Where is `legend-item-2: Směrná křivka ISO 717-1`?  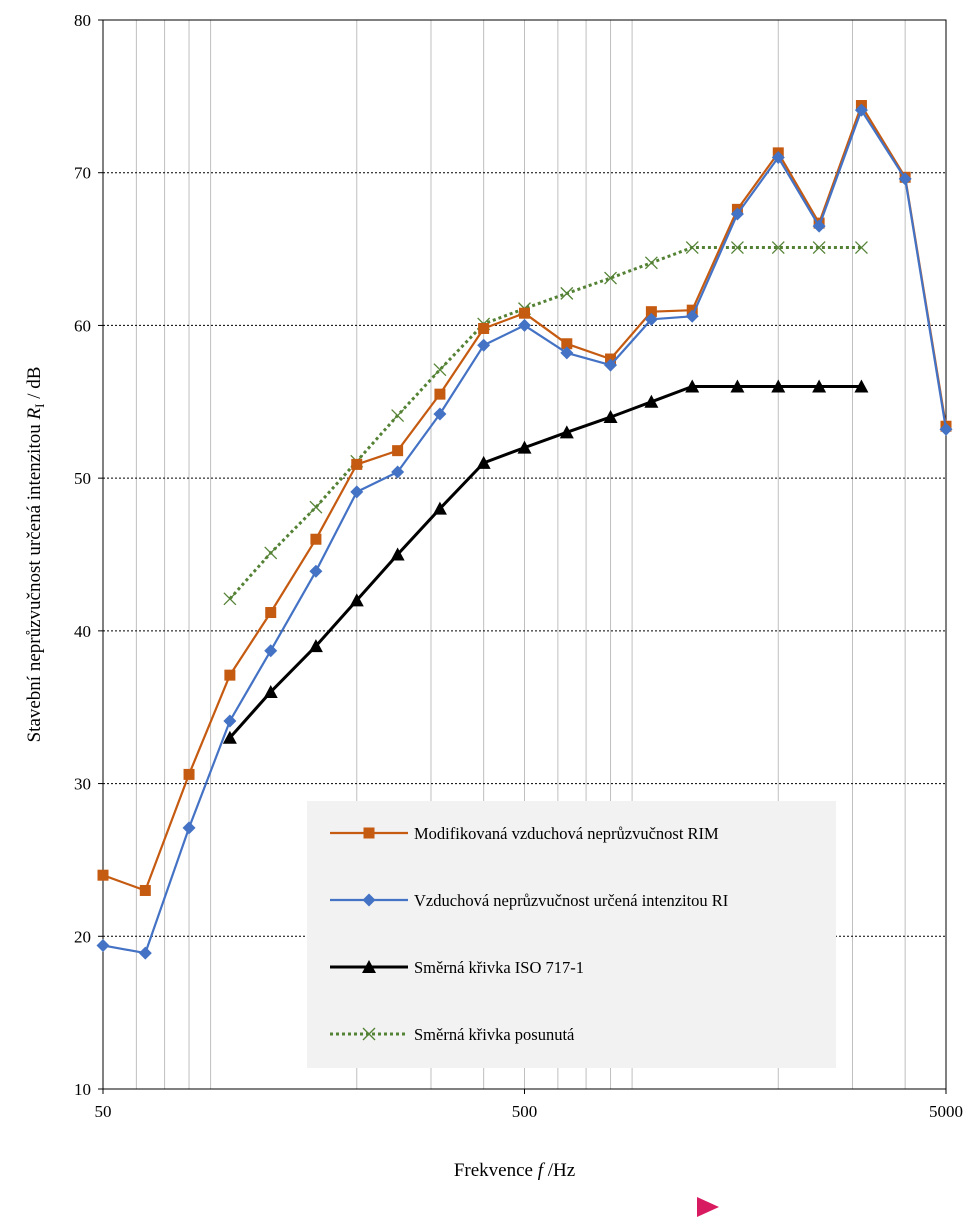
legend-item-2: Směrná křivka ISO 717-1 is located at coordinates (457, 967).